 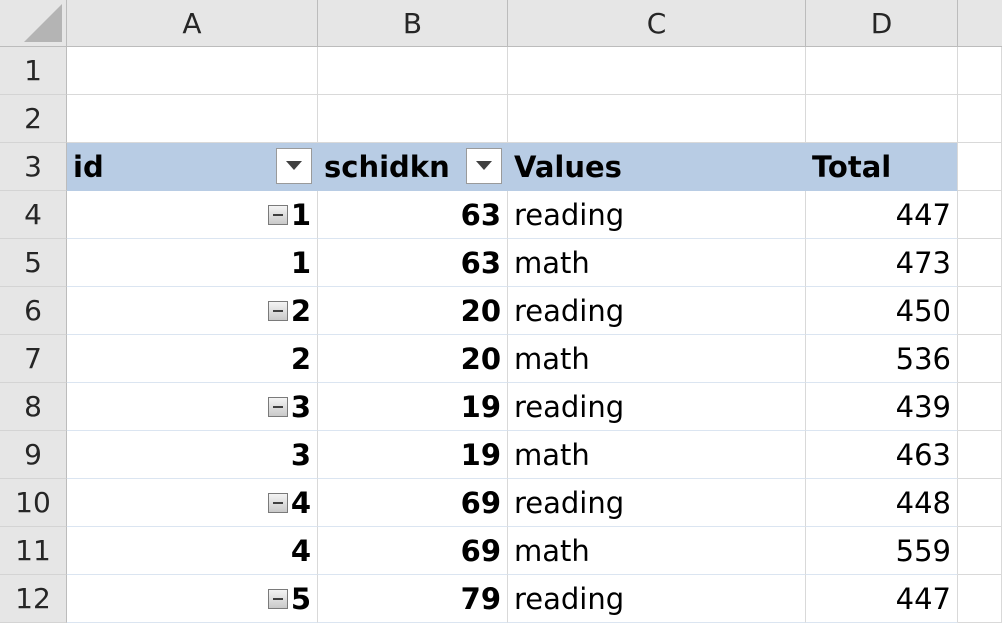 What do you see at coordinates (43, 23) in the screenshot?
I see `select-all-triangle-icon` at bounding box center [43, 23].